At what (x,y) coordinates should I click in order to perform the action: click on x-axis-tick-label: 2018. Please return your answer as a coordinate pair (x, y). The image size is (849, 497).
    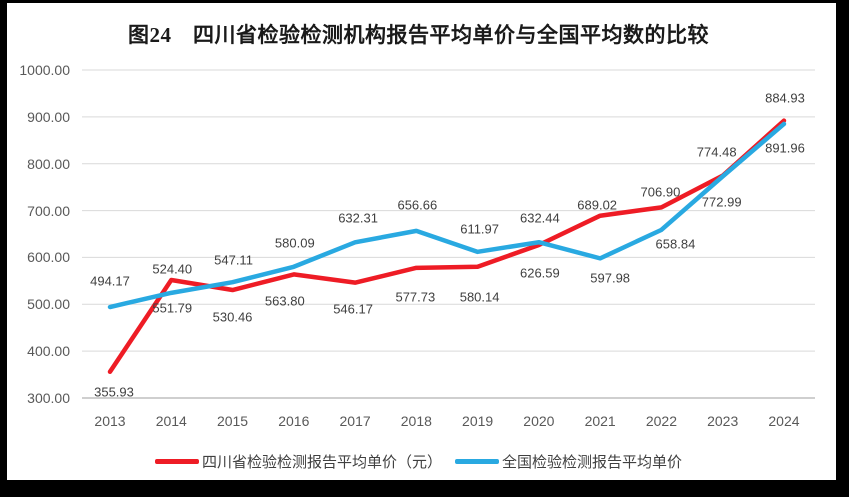
    Looking at the image, I should click on (416, 421).